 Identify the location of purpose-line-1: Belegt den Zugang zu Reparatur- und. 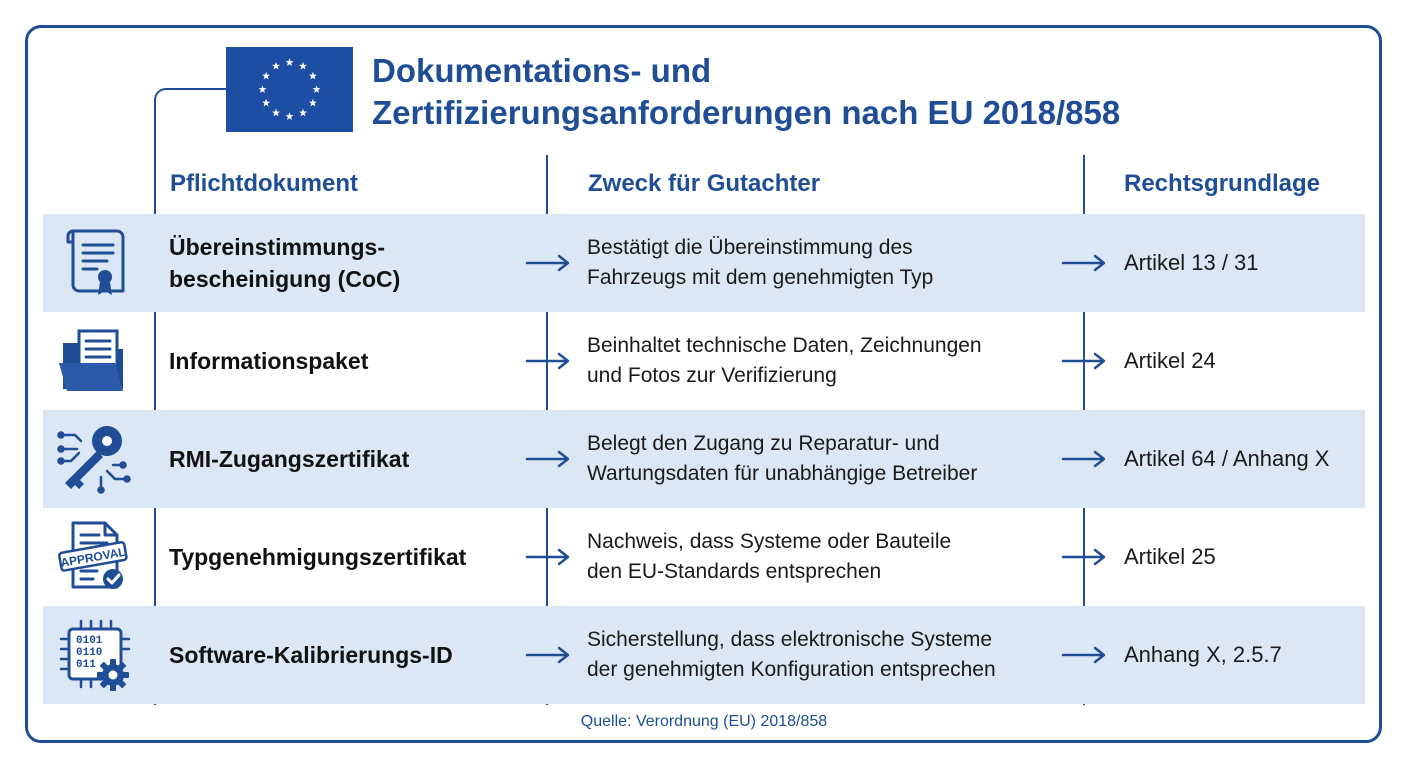
(763, 443).